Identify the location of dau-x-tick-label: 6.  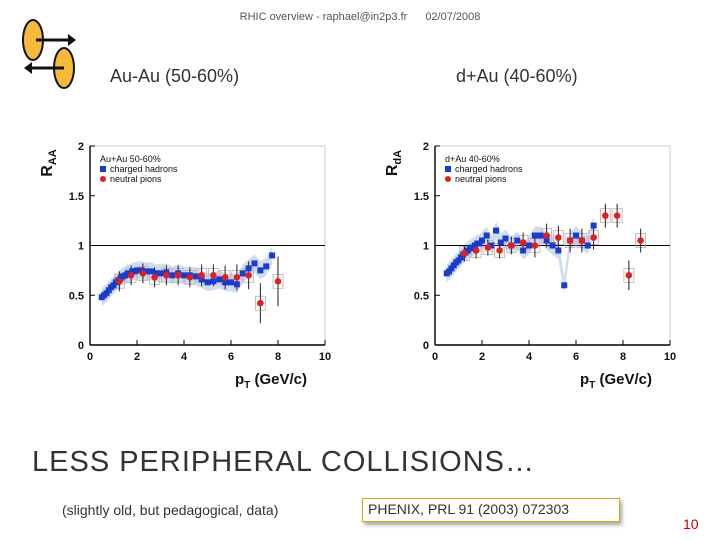
(576, 357).